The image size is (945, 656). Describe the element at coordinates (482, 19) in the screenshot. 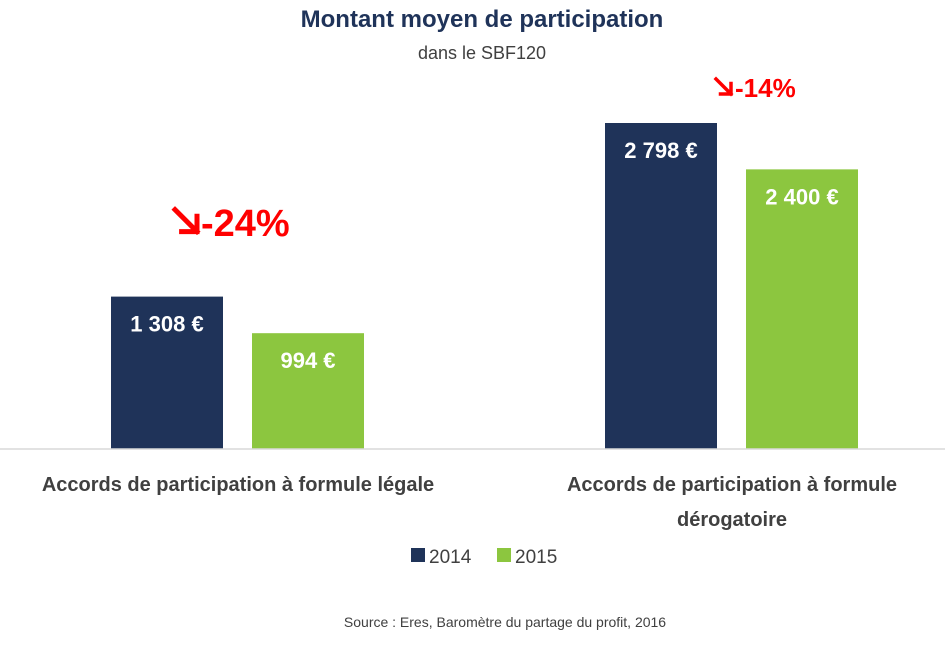

I see `chart-title: Montant moyen de participation` at that location.